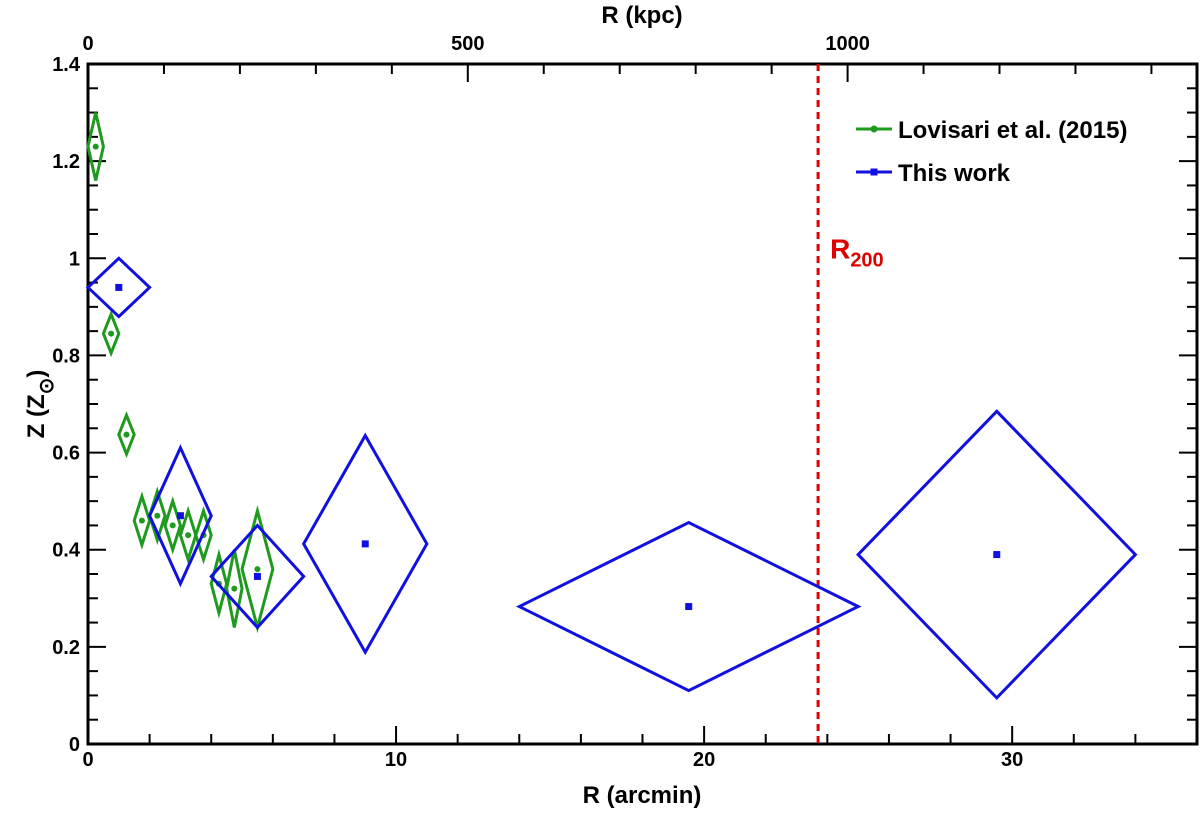  What do you see at coordinates (1012, 130) in the screenshot?
I see `legend-label-lovisari: Lovisari et al. (2015)` at bounding box center [1012, 130].